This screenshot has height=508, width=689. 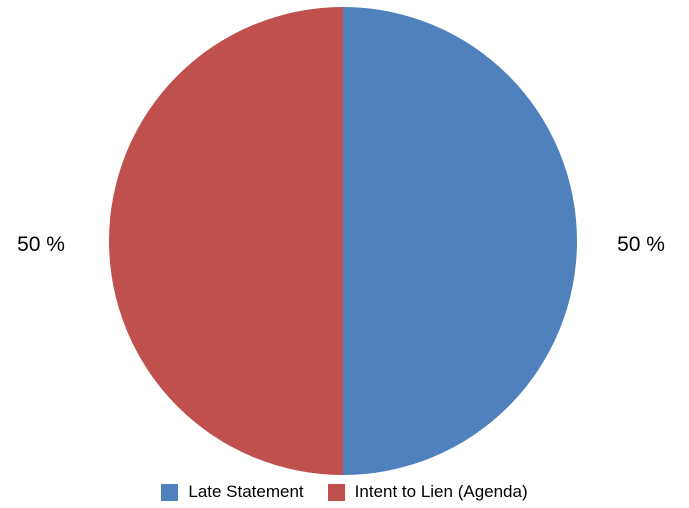 I want to click on chart-legend: Late Statement Intent to Lien (Agenda), so click(x=344, y=492).